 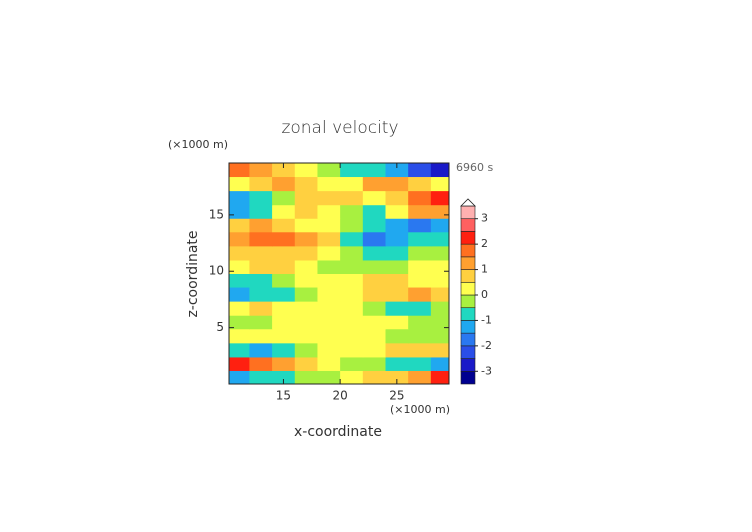 What do you see at coordinates (396, 396) in the screenshot?
I see `x-tick-label: 25` at bounding box center [396, 396].